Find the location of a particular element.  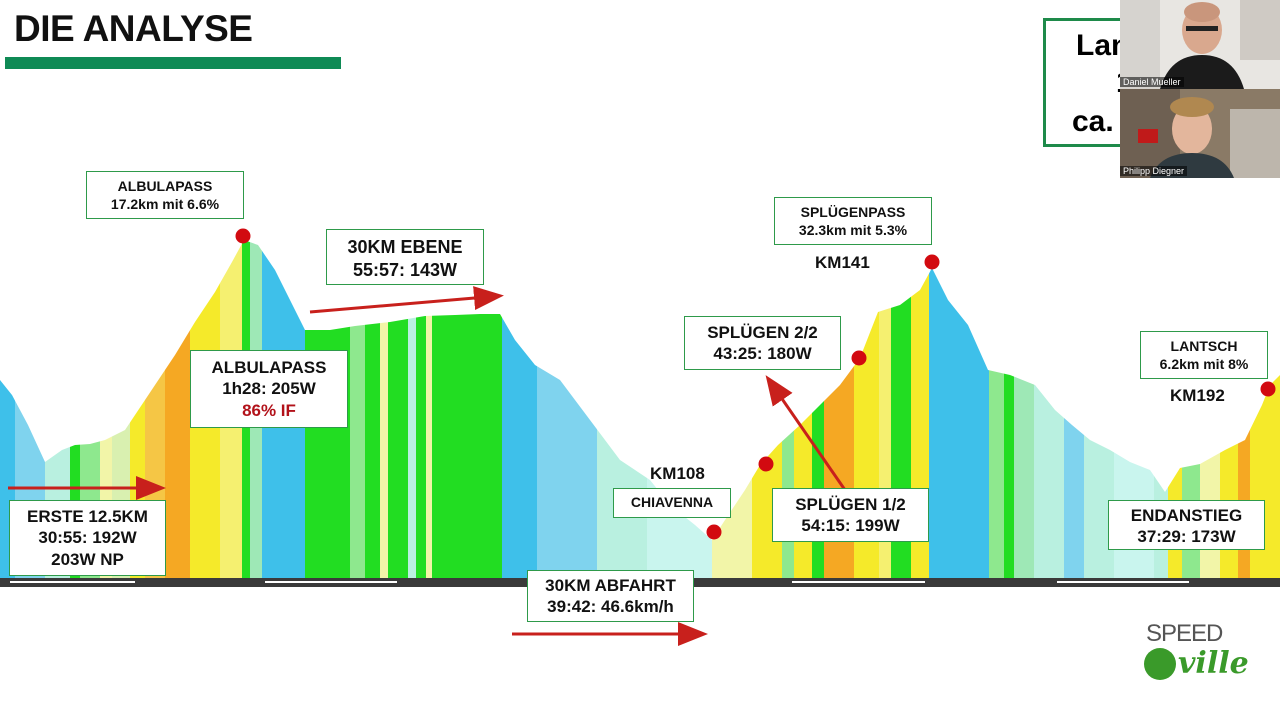

label-albulapass-peak: ALBULAPASS 17.2km mit 6.6% is located at coordinates (165, 195).